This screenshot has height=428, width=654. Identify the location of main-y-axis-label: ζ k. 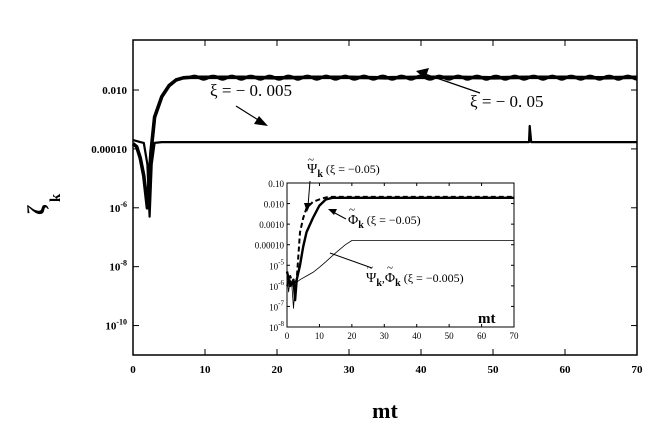
(44, 204).